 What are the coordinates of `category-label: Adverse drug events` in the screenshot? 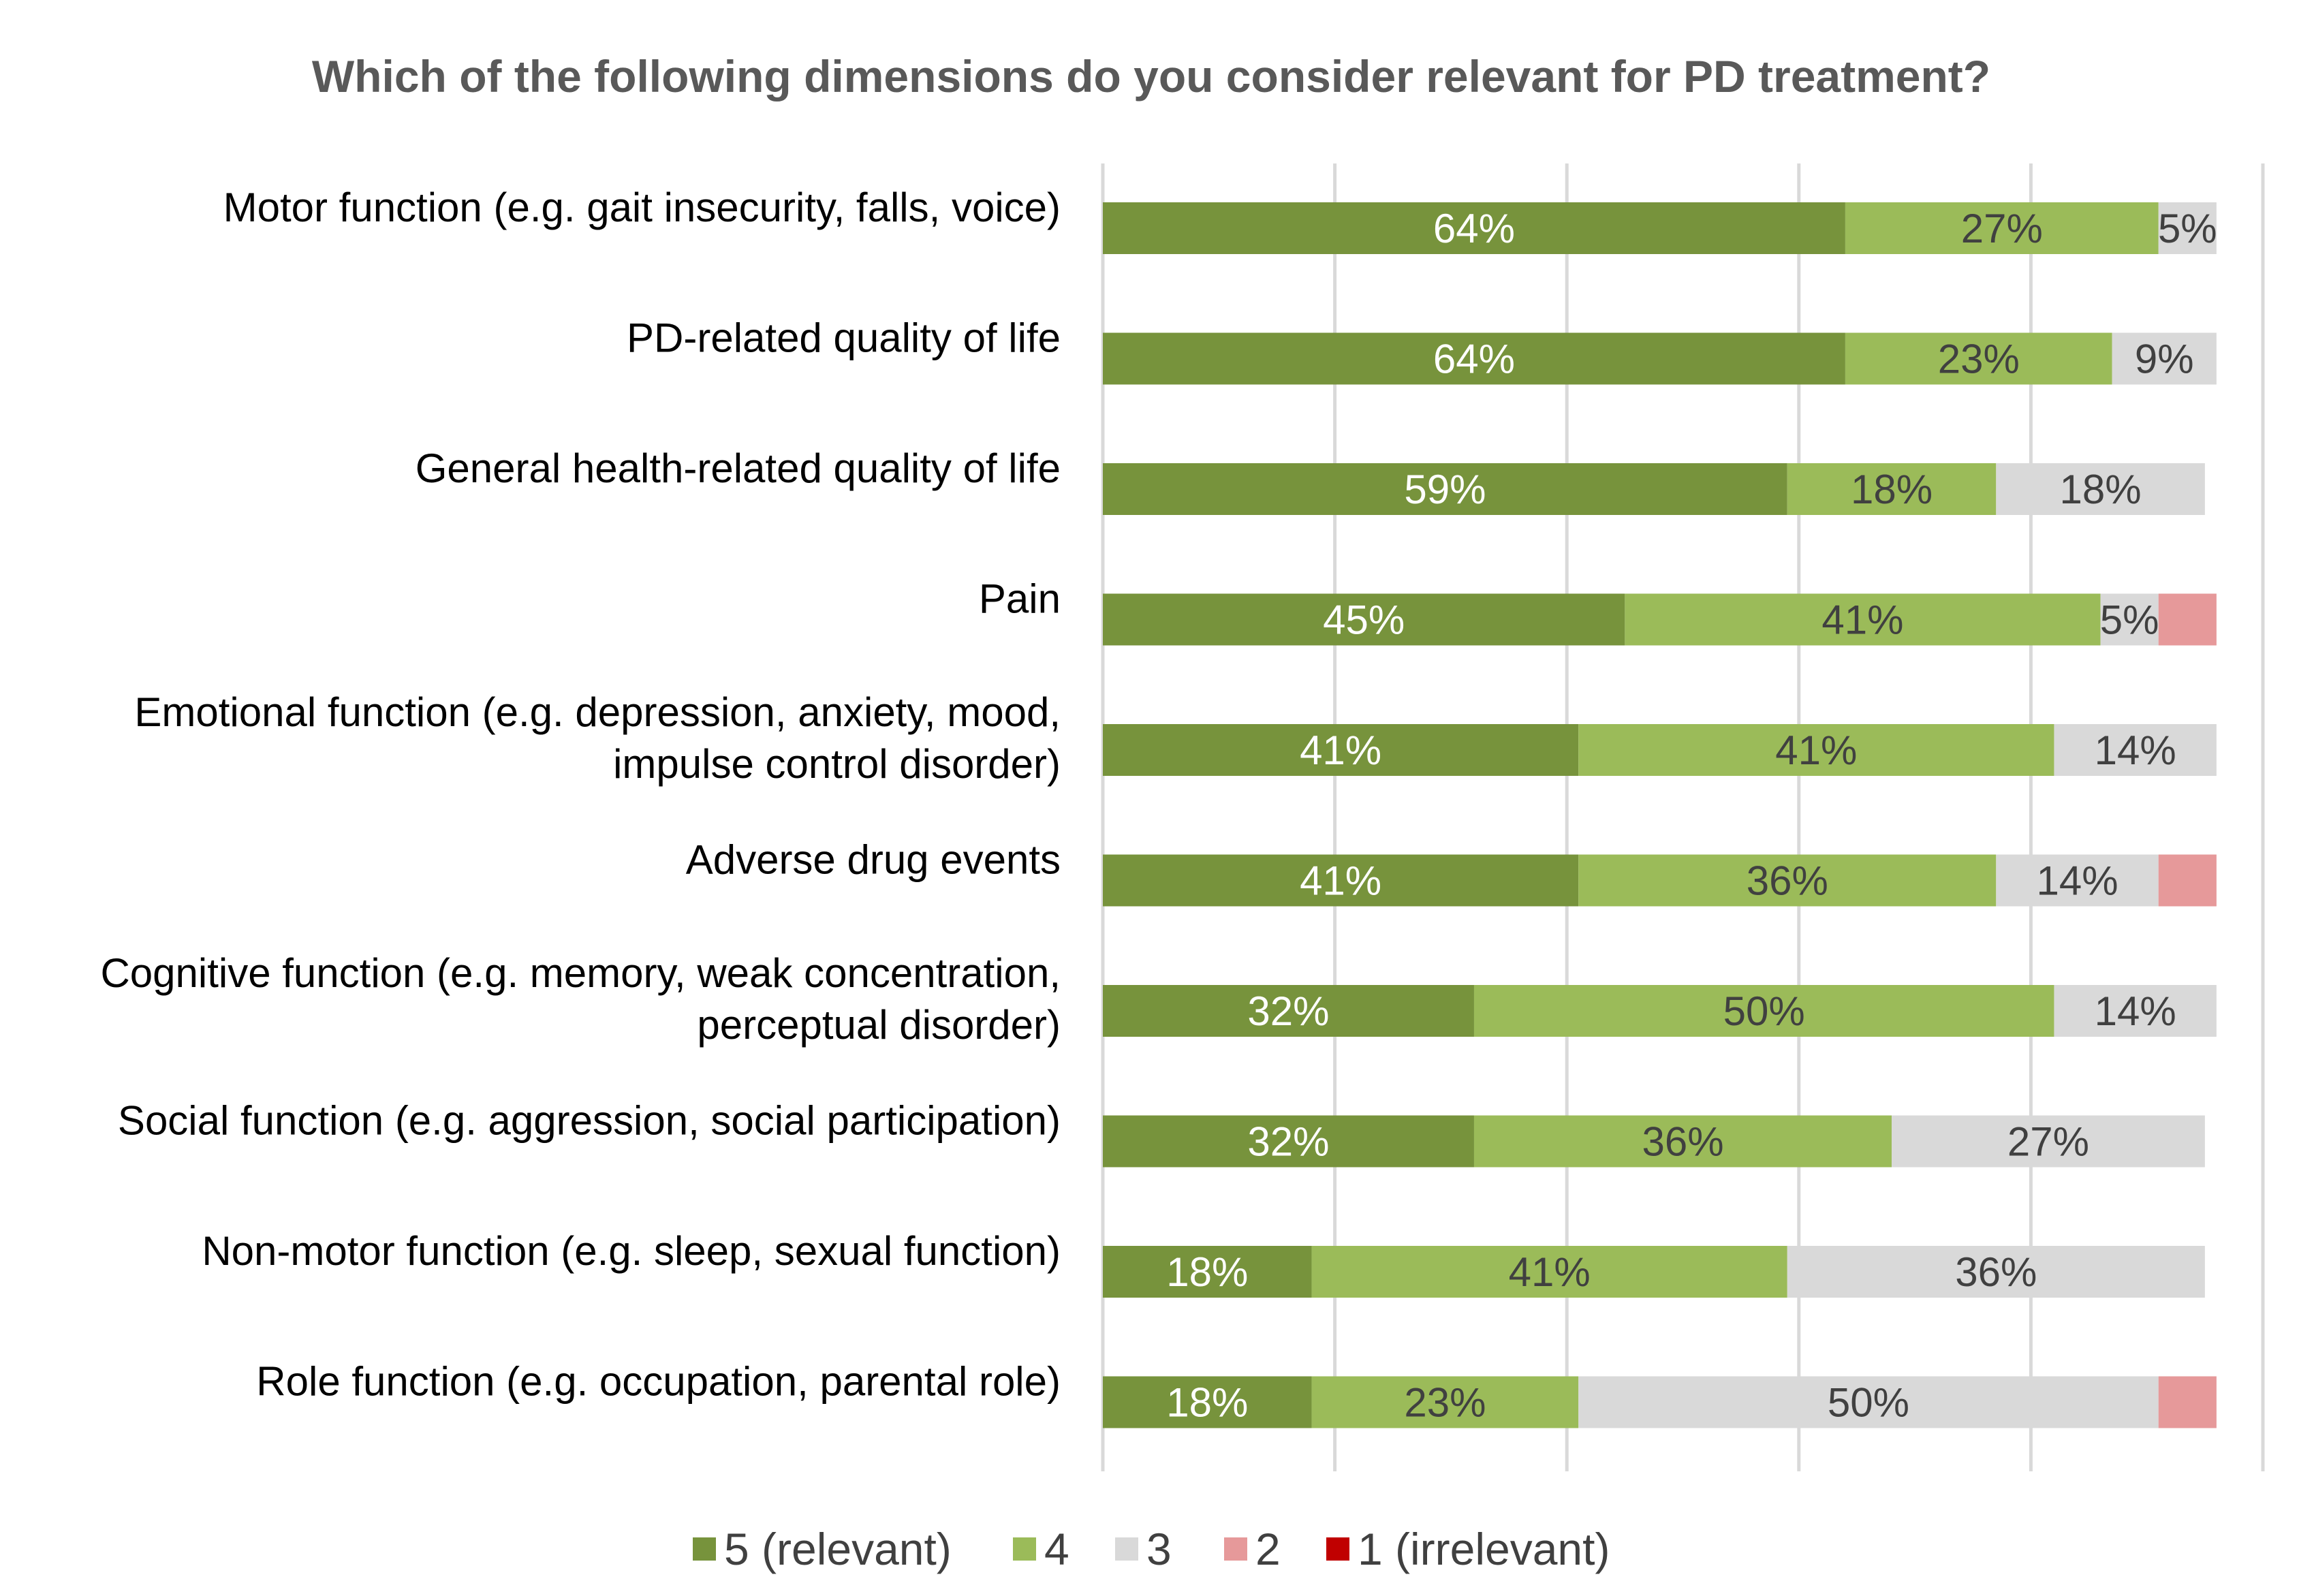 It's located at (874, 860).